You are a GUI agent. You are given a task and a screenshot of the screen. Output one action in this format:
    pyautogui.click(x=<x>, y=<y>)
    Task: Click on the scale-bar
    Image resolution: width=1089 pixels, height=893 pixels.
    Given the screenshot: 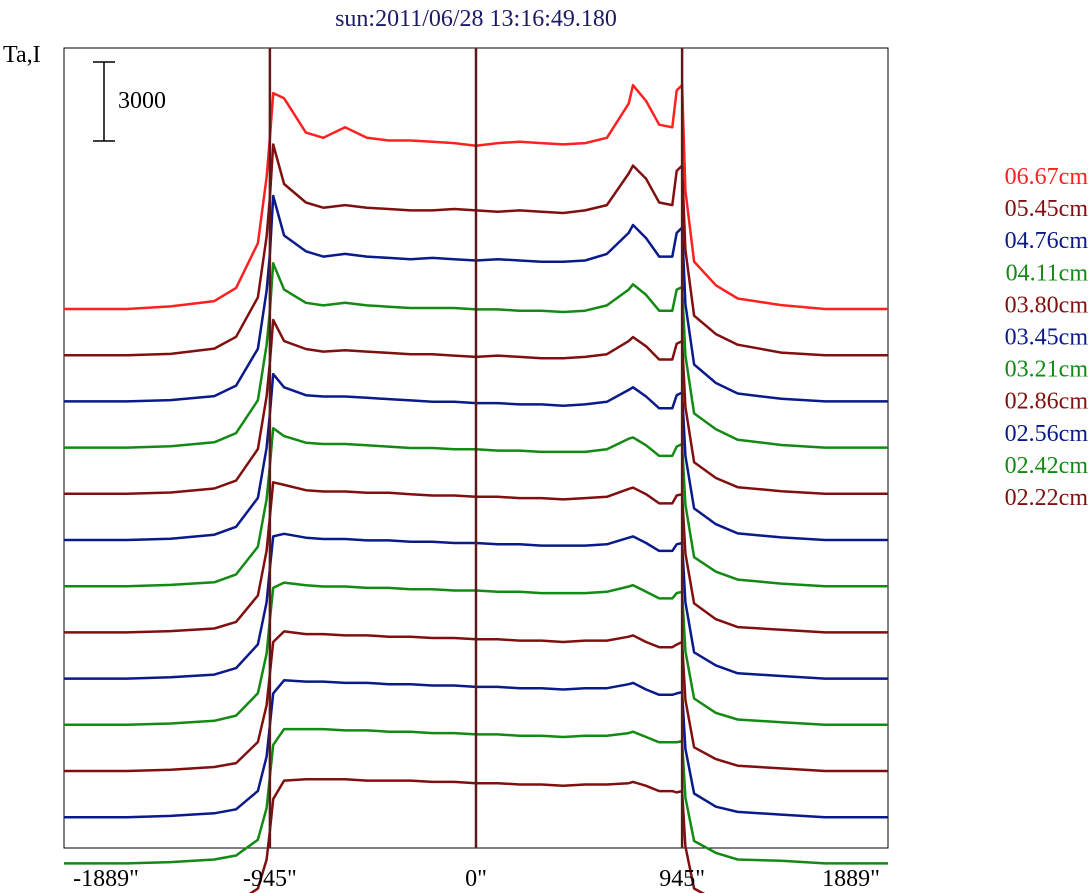 What is the action you would take?
    pyautogui.click(x=104, y=101)
    